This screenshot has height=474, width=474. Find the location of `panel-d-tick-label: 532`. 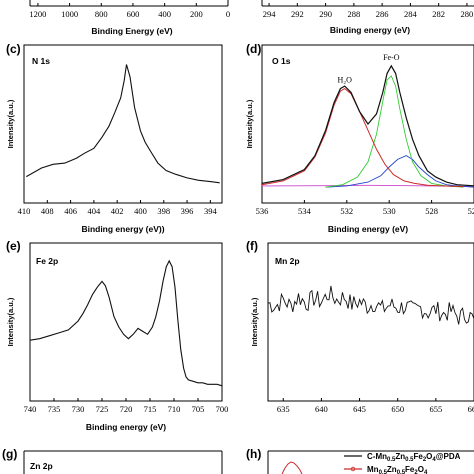

panel-d-tick-label: 532 is located at coordinates (346, 211).